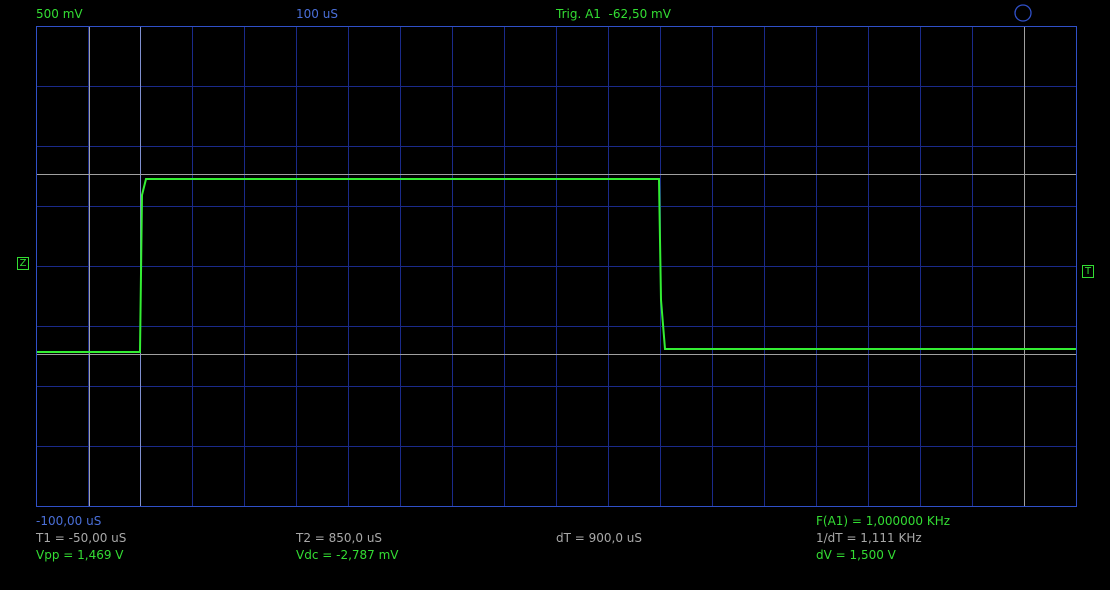  Describe the element at coordinates (347, 555) in the screenshot. I see `vdc: Vdc = -2,787 mV` at that location.